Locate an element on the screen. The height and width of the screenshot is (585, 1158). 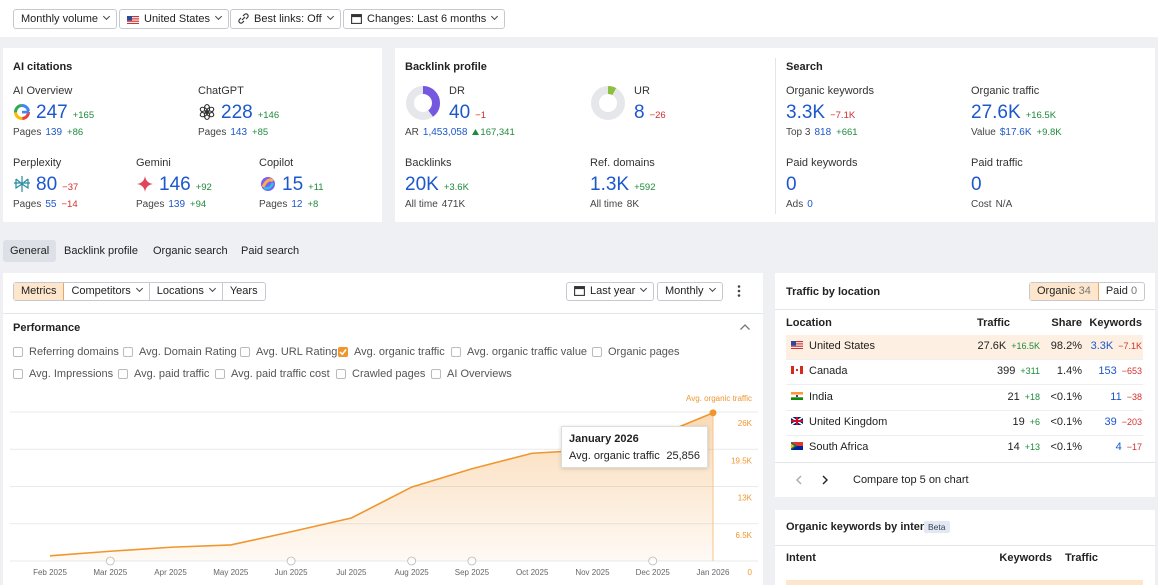
prev-arrow is located at coordinates (799, 480).